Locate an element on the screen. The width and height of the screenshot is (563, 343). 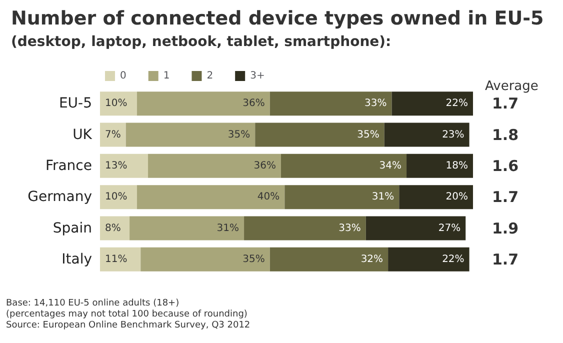
data-label: 11% is located at coordinates (116, 259).